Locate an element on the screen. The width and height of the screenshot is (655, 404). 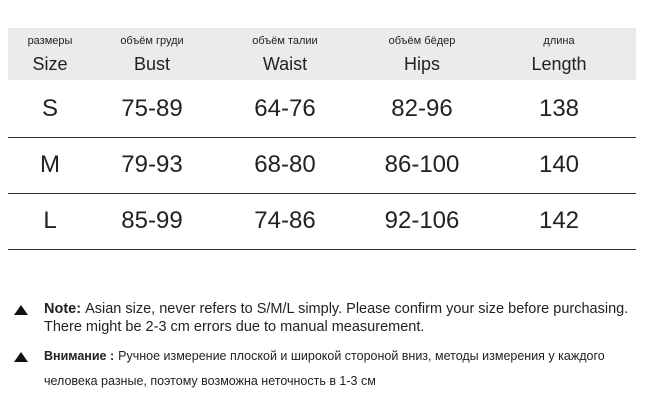
table-cell: 142 is located at coordinates (559, 220).